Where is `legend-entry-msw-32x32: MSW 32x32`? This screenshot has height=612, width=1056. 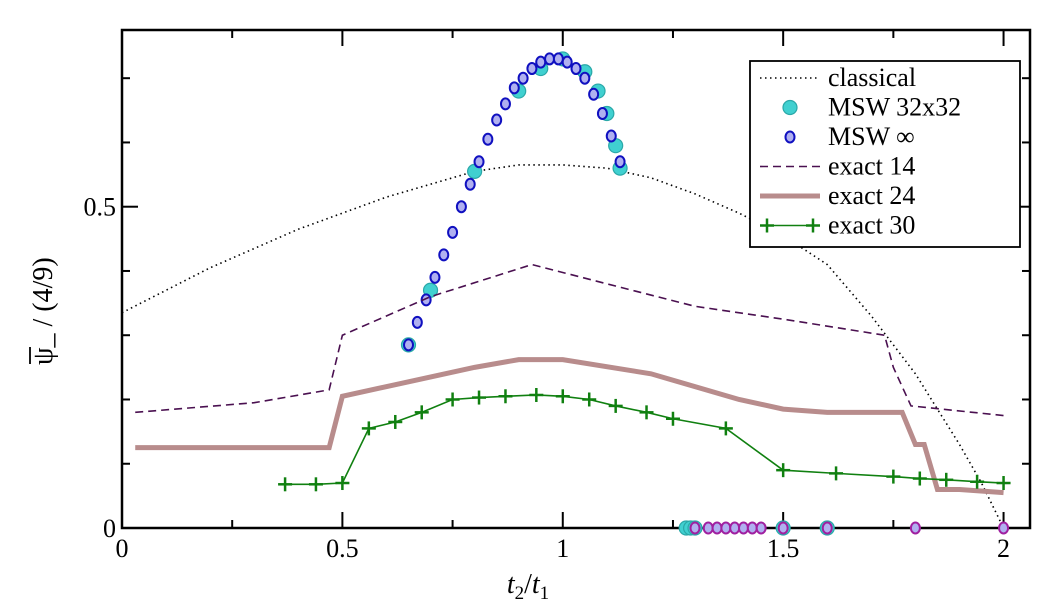 legend-entry-msw-32x32: MSW 32x32 is located at coordinates (871, 107).